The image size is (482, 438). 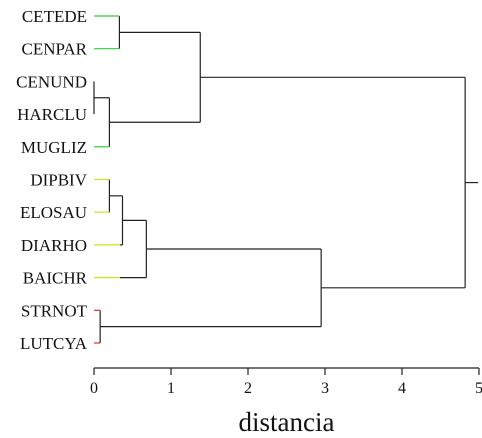 What do you see at coordinates (58, 180) in the screenshot?
I see `leaf-label-dipbiv: DIPBIV` at bounding box center [58, 180].